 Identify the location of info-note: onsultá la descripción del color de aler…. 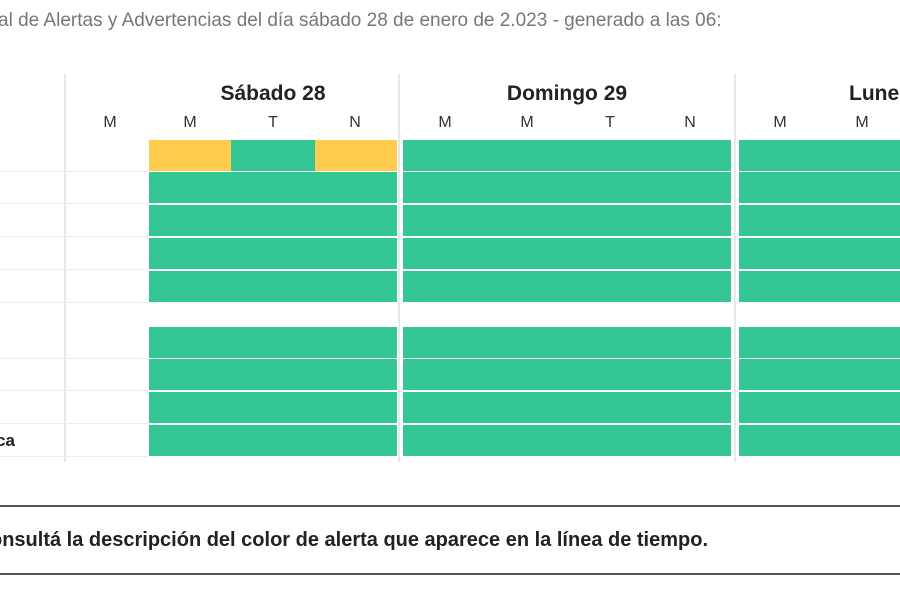
(354, 540).